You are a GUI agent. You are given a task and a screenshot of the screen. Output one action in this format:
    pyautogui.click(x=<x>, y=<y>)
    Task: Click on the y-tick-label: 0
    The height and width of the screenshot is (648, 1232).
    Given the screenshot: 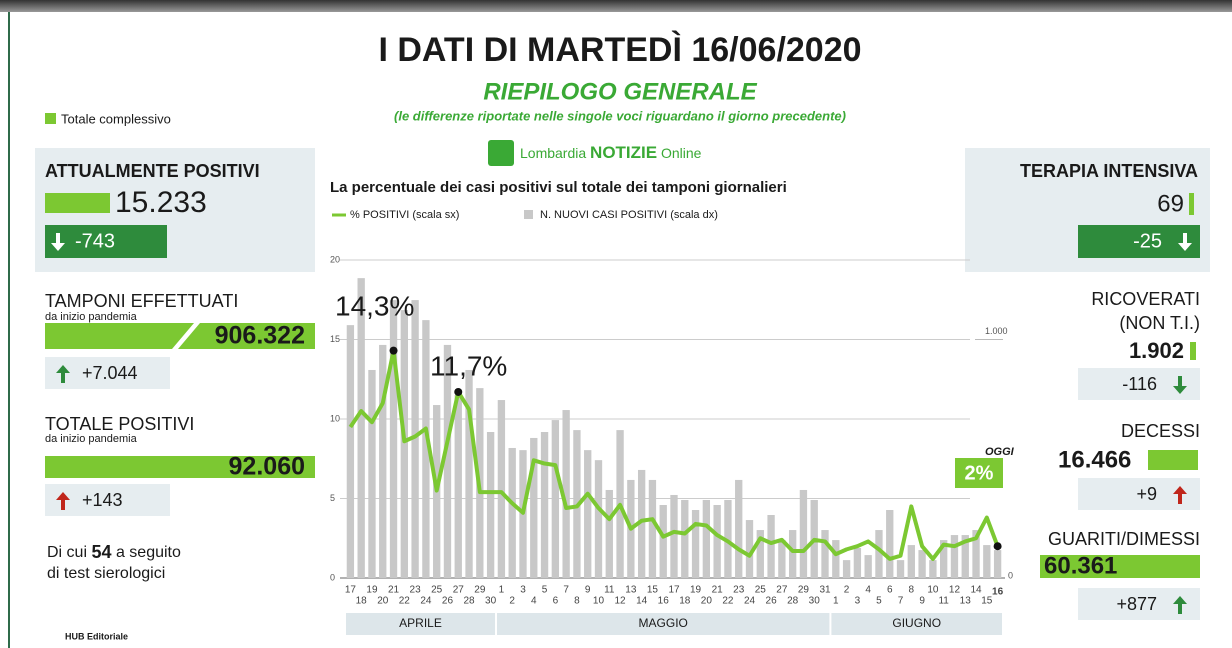 What is the action you would take?
    pyautogui.click(x=332, y=577)
    